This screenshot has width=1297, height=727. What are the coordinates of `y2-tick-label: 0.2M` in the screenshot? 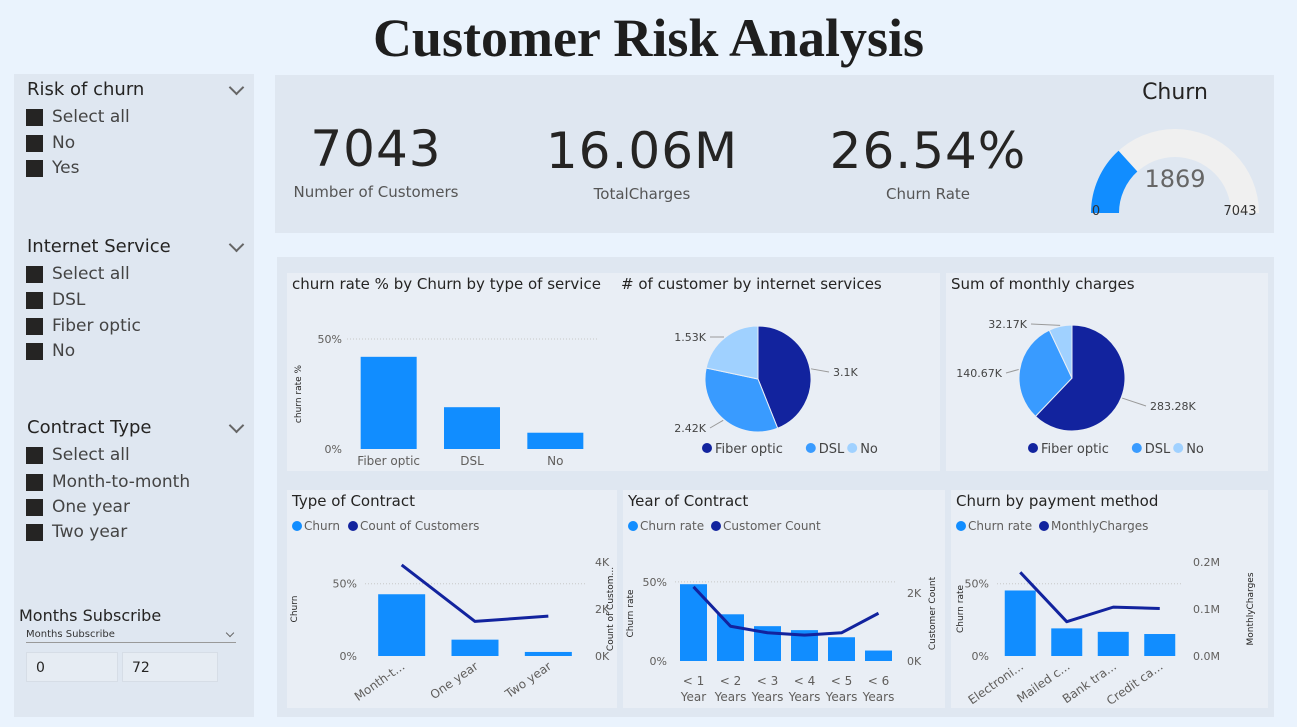 It's located at (1206, 562).